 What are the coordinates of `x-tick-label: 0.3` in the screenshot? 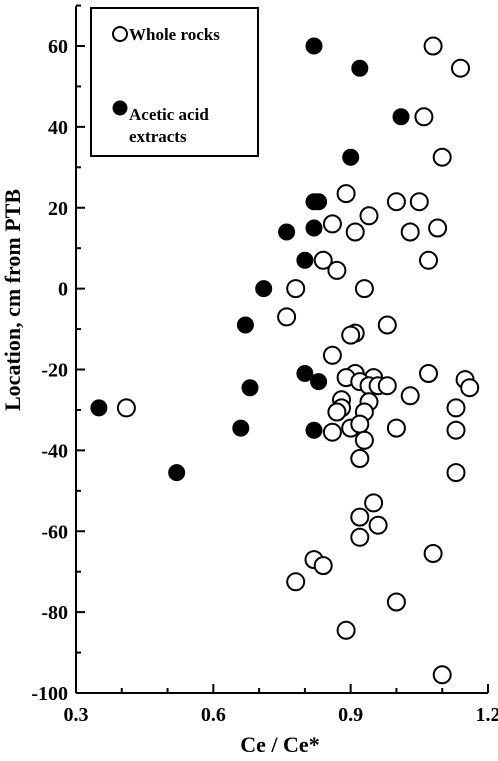 It's located at (76, 715).